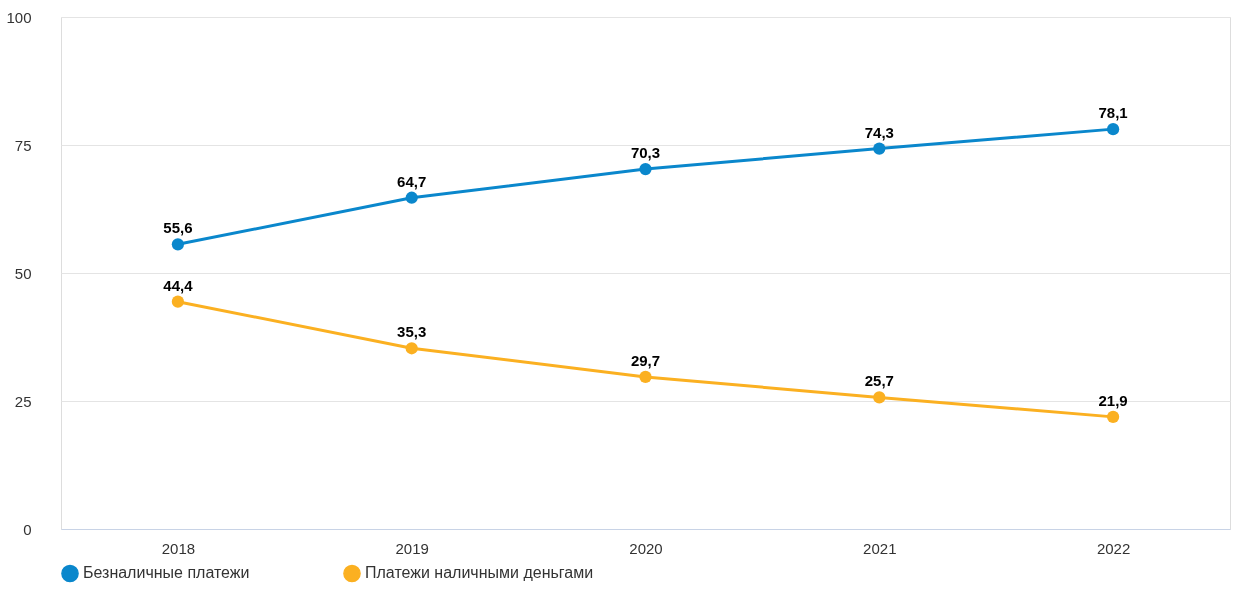  What do you see at coordinates (646, 548) in the screenshot?
I see `x-tick-label: 2020` at bounding box center [646, 548].